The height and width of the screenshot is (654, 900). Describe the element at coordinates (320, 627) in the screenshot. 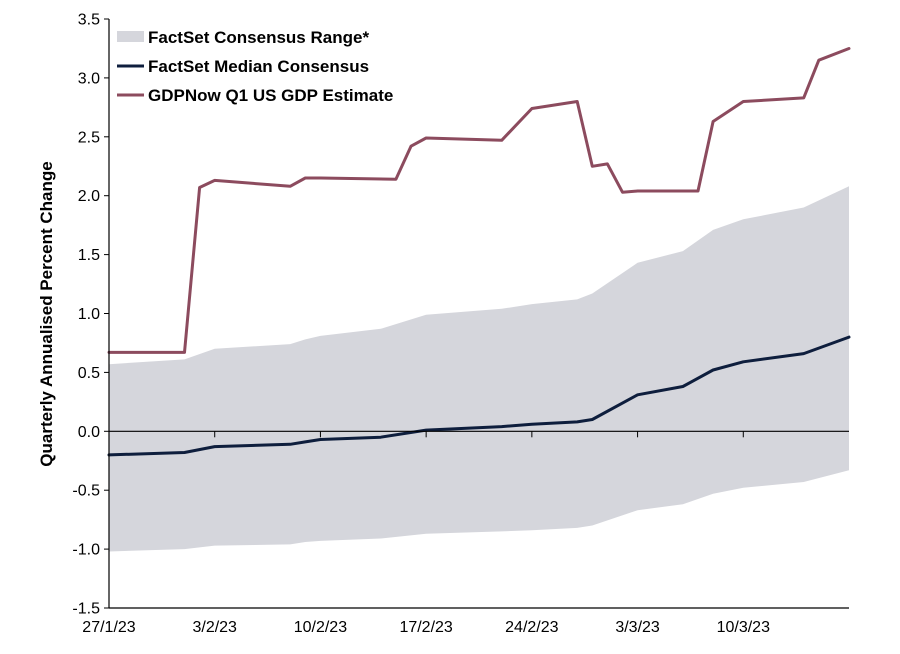

I see `x-tick-label: 10/2/23` at that location.